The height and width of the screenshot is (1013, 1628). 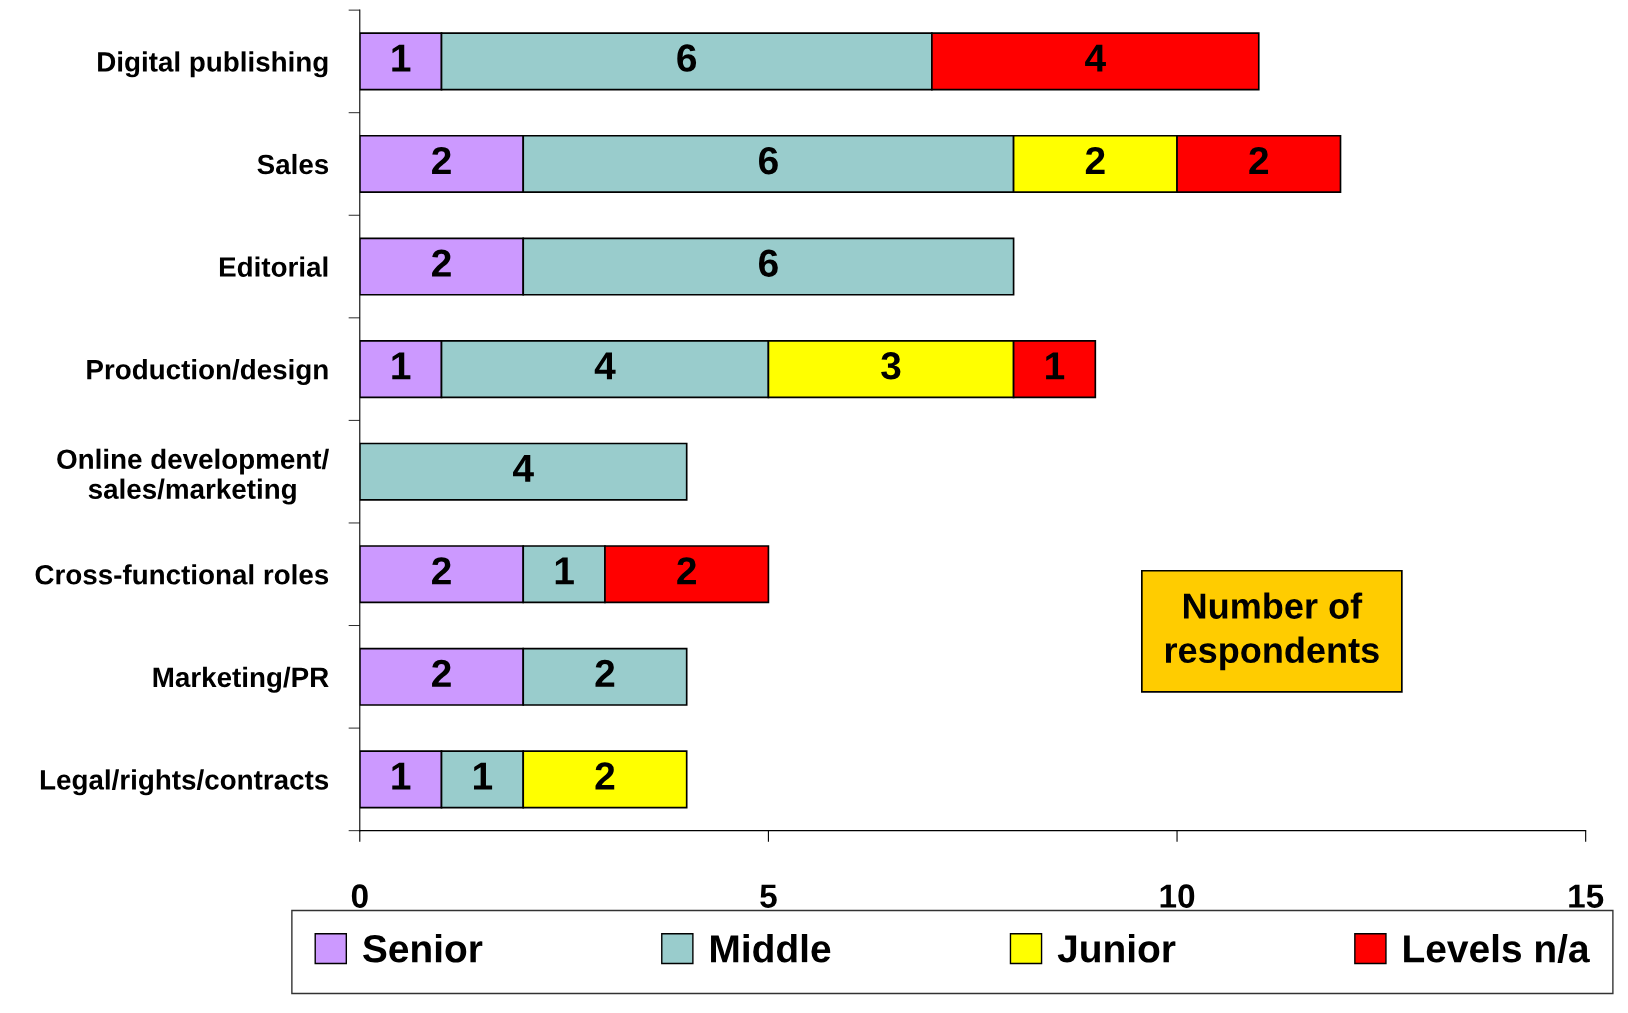 I want to click on legend-label: Middle, so click(x=771, y=948).